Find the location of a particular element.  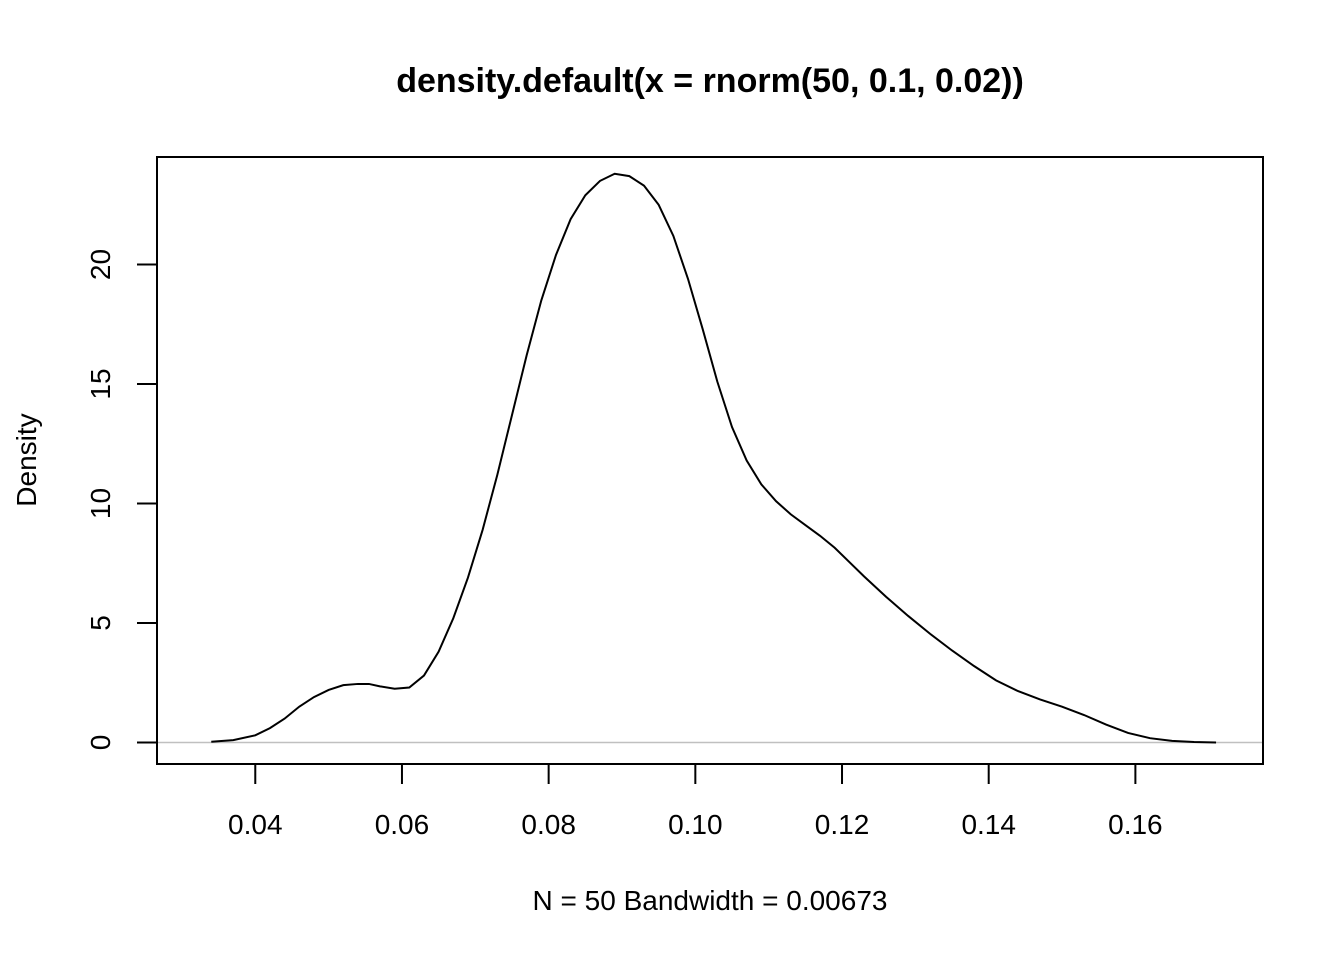

y-tick-label: 0 is located at coordinates (100, 743).